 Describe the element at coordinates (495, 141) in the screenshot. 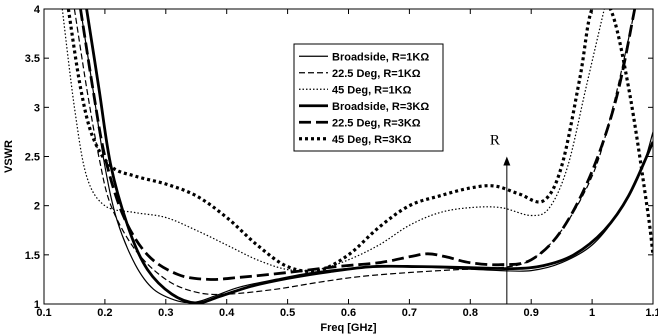

I see `annotation-label: R` at that location.